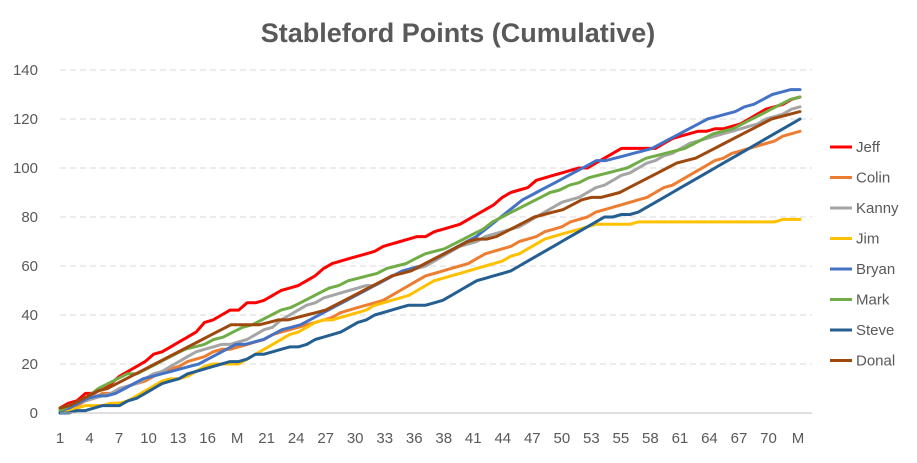 Image resolution: width=917 pixels, height=463 pixels. Describe the element at coordinates (873, 178) in the screenshot. I see `legend-label-colin: Colin` at that location.